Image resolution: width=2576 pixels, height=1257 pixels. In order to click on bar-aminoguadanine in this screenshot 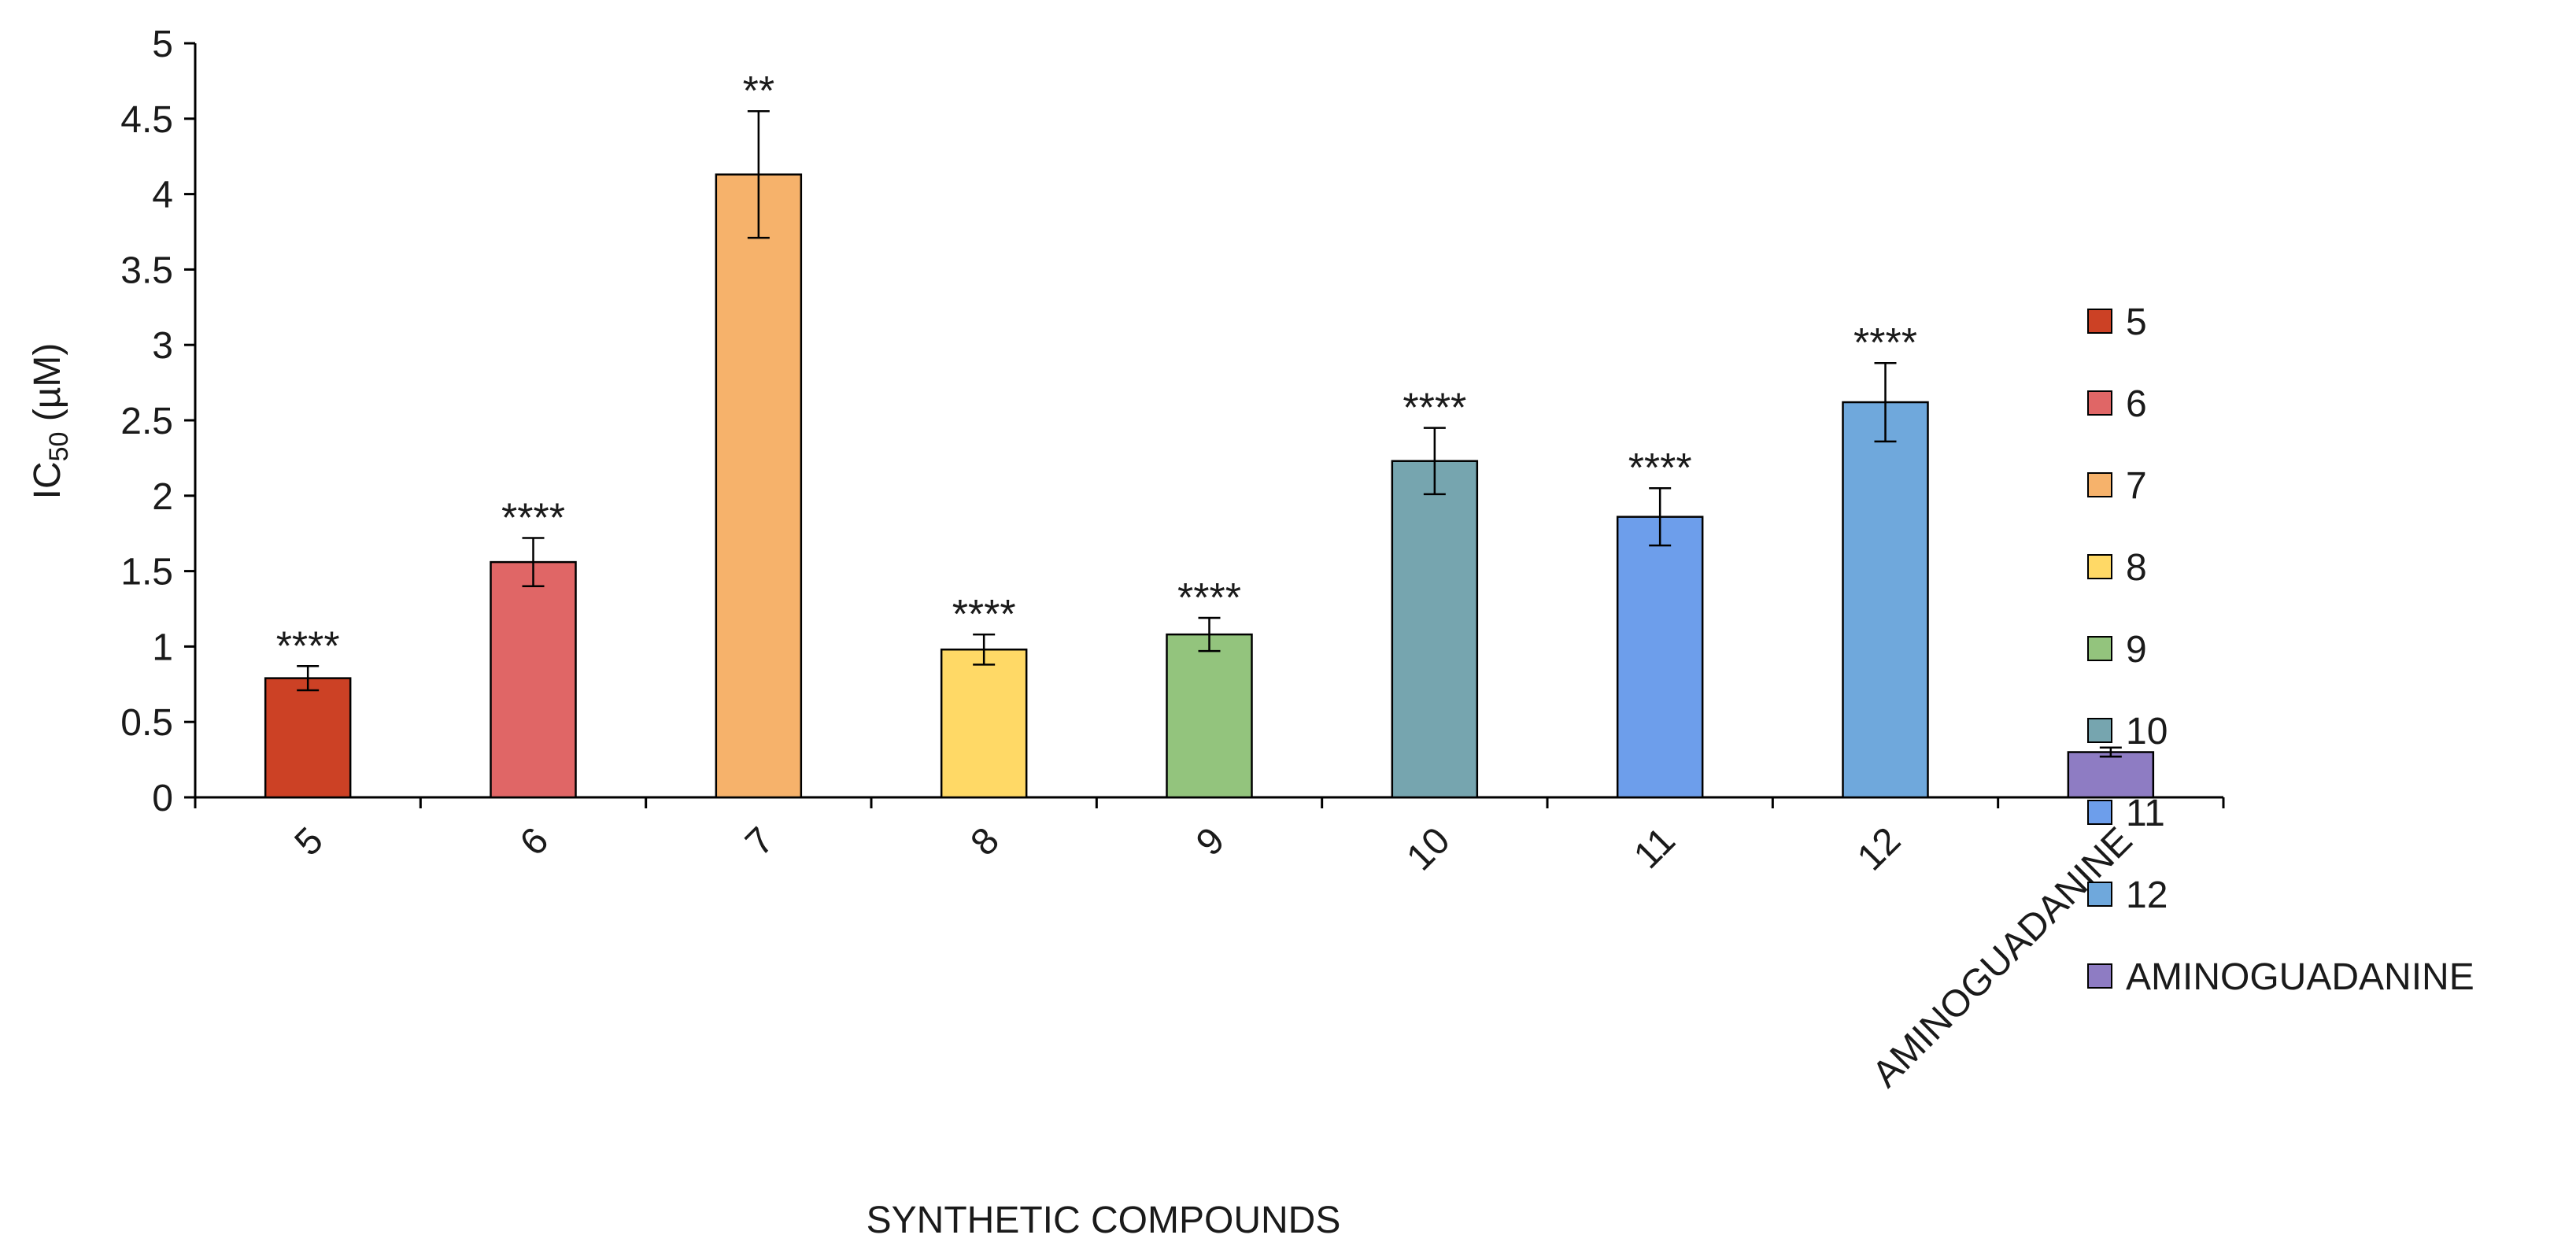, I will do `click(2111, 775)`.